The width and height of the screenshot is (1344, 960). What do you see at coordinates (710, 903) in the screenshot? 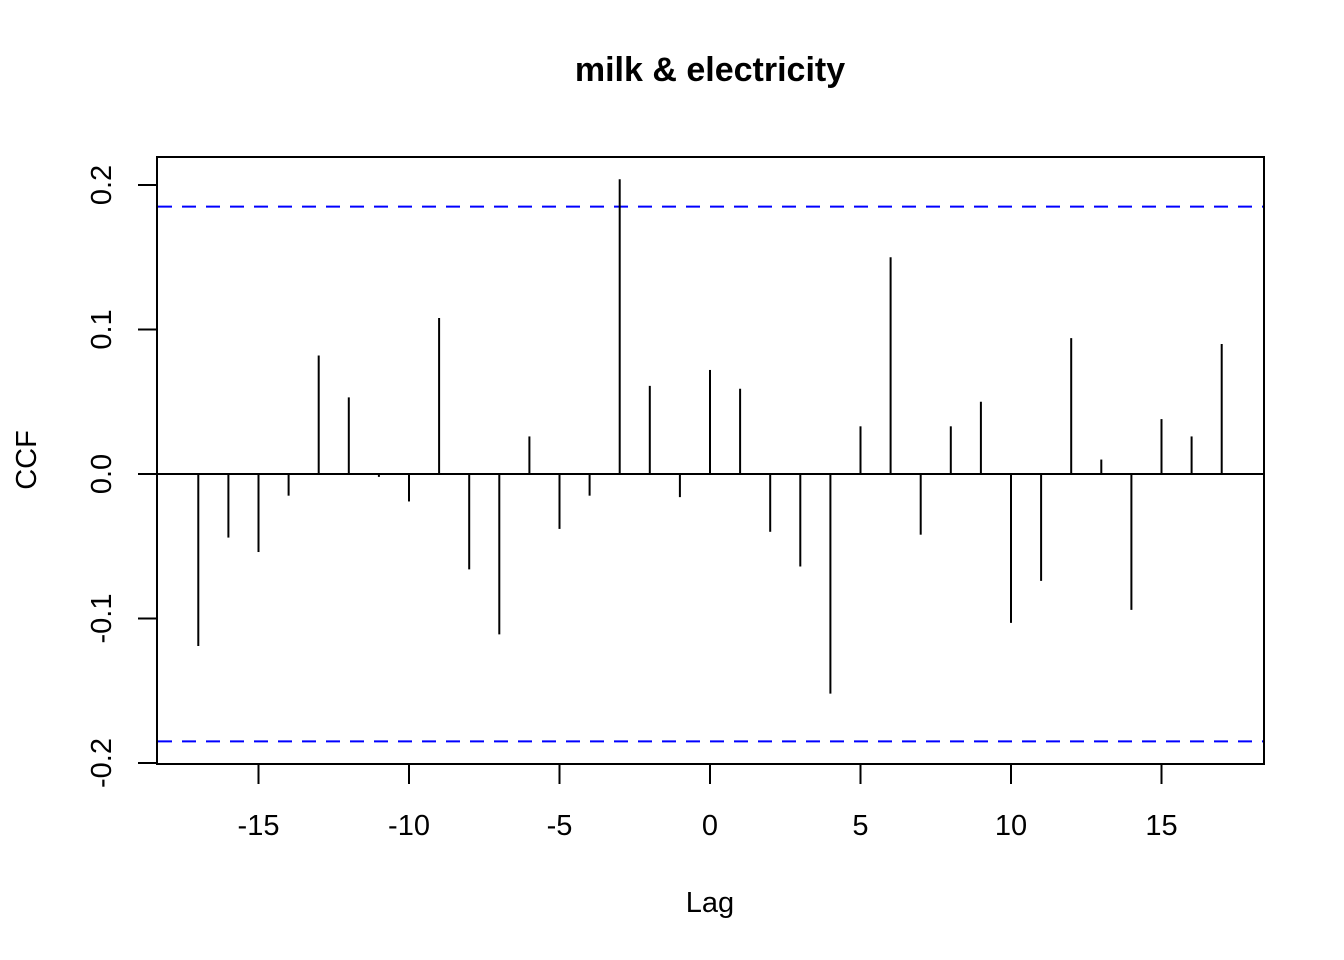
I see `x-axis-label: Lag` at bounding box center [710, 903].